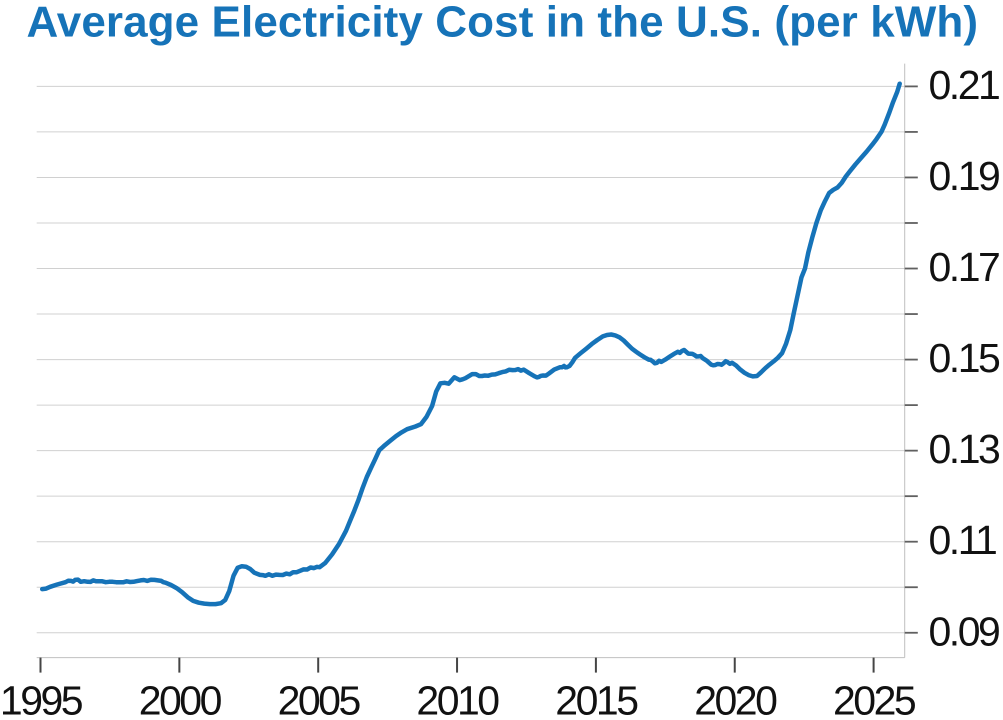  I want to click on svg-text: 0.19, so click(964, 176).